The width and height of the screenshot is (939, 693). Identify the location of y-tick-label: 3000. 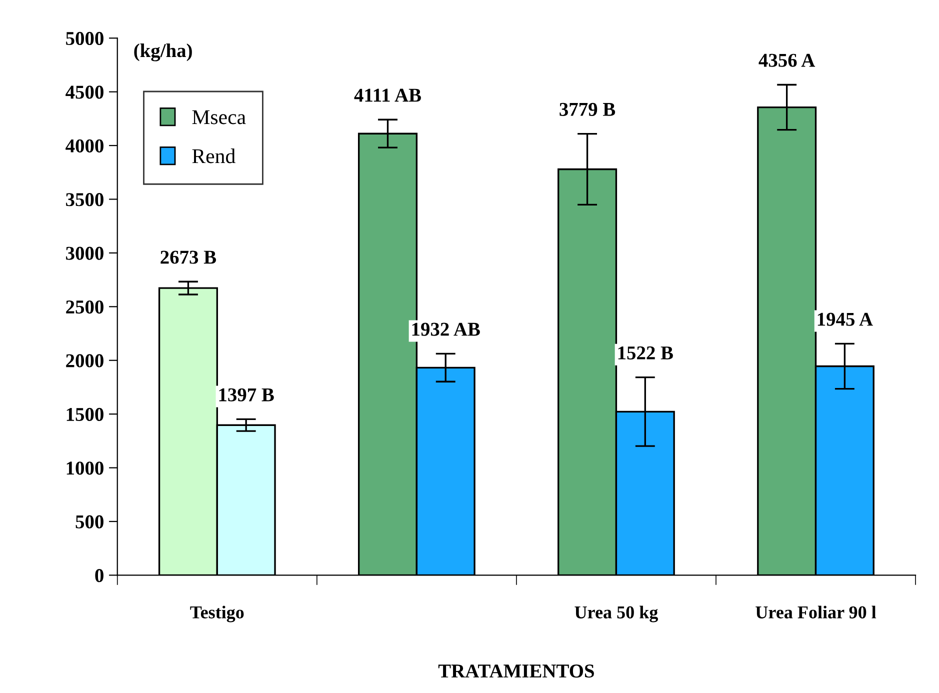
(85, 253).